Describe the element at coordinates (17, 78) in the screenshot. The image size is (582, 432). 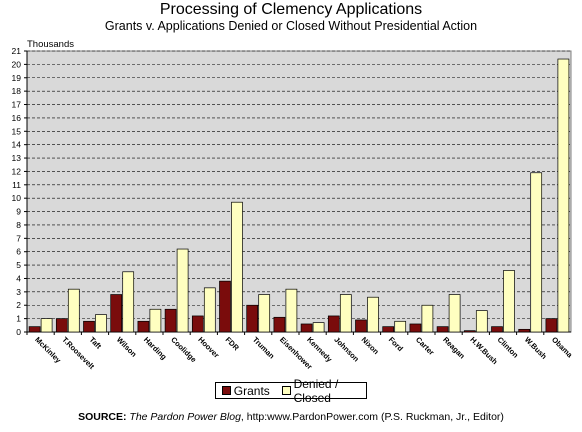
I see `y-tick-label: 19` at that location.